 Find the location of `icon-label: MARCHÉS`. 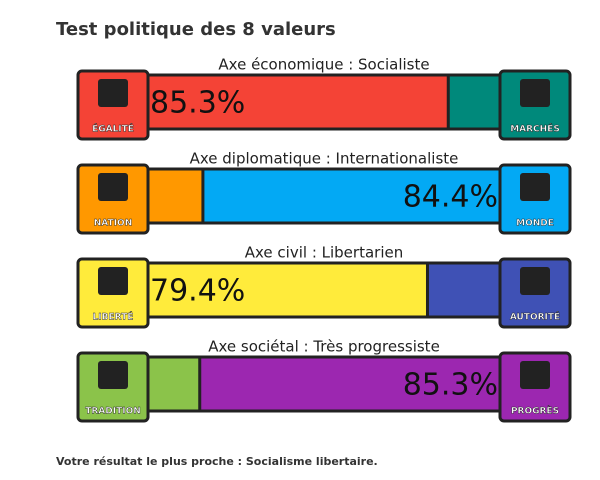

icon-label: MARCHÉS is located at coordinates (535, 129).